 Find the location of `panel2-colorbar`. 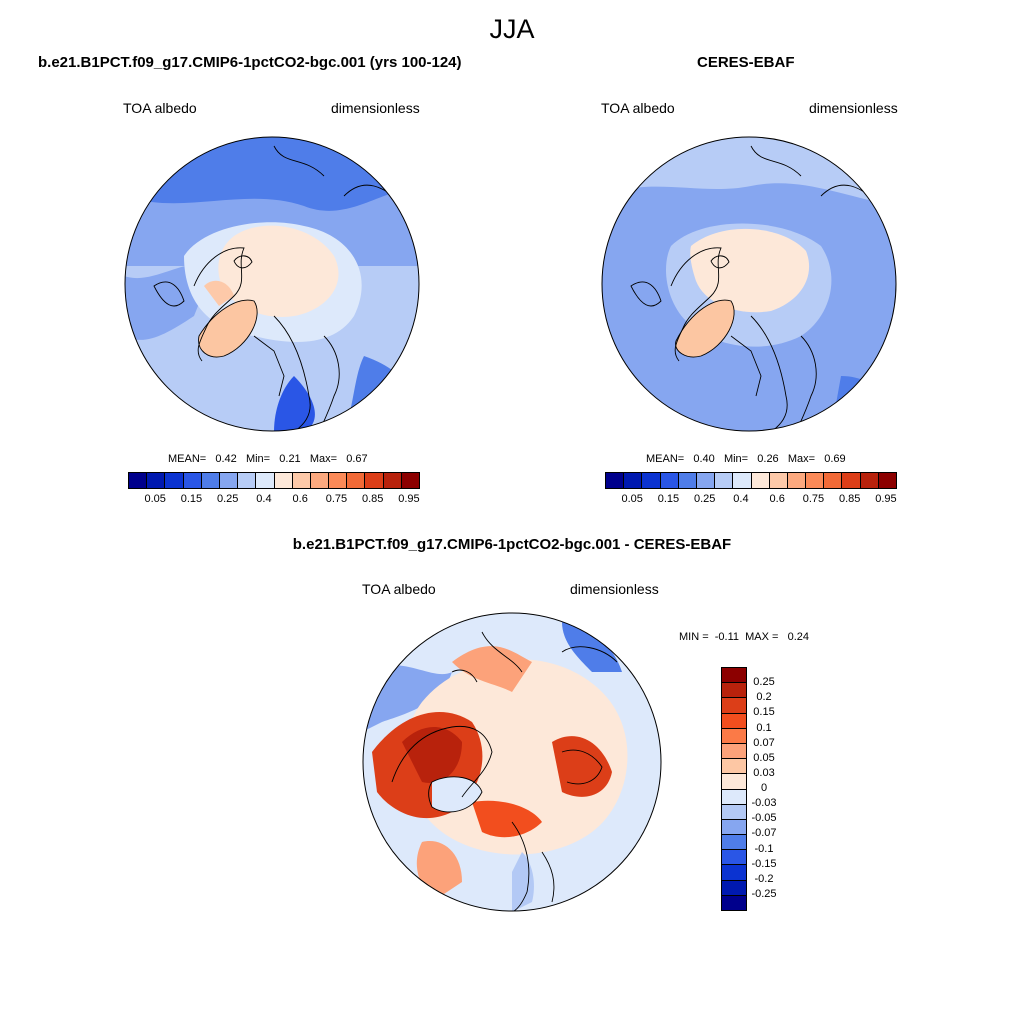

panel2-colorbar is located at coordinates (751, 480).